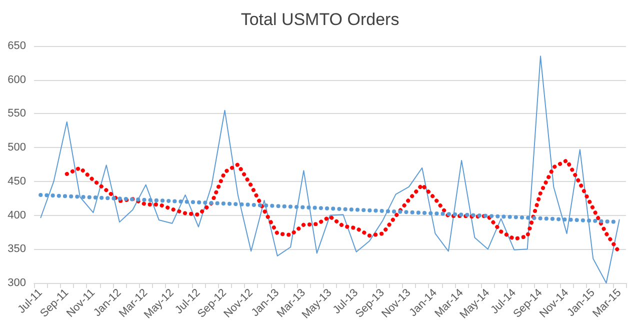 This screenshot has height=329, width=640. What do you see at coordinates (17, 249) in the screenshot?
I see `y-tick-label: 350` at bounding box center [17, 249].